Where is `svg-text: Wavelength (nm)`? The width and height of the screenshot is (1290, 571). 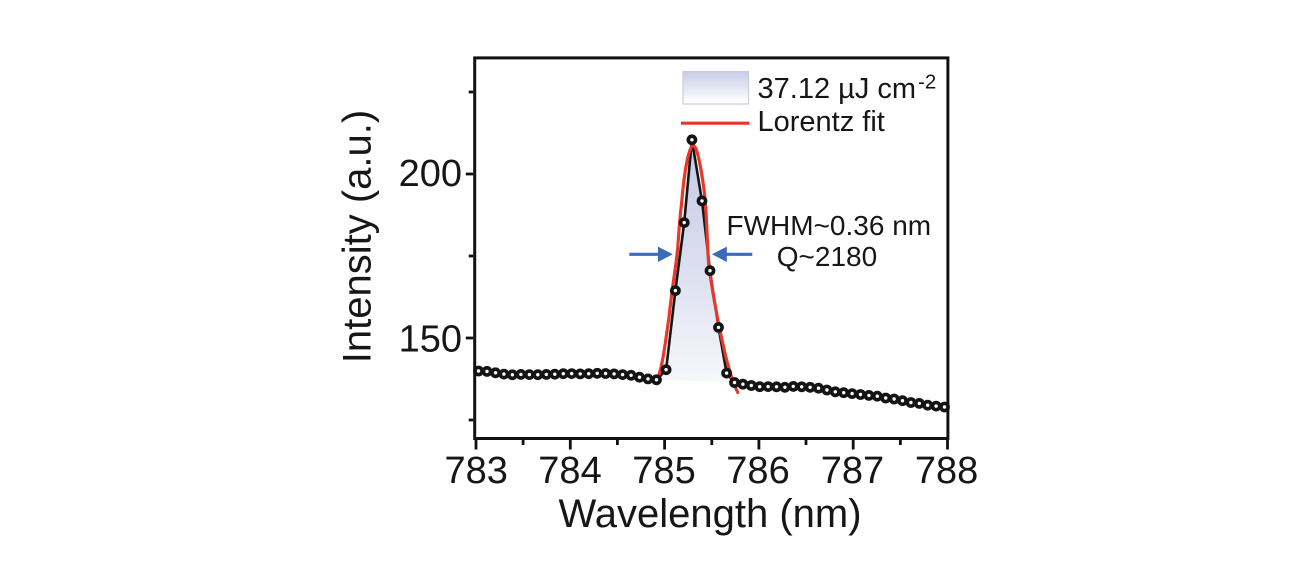
svg-text: Wavelength (nm) is located at coordinates (709, 514).